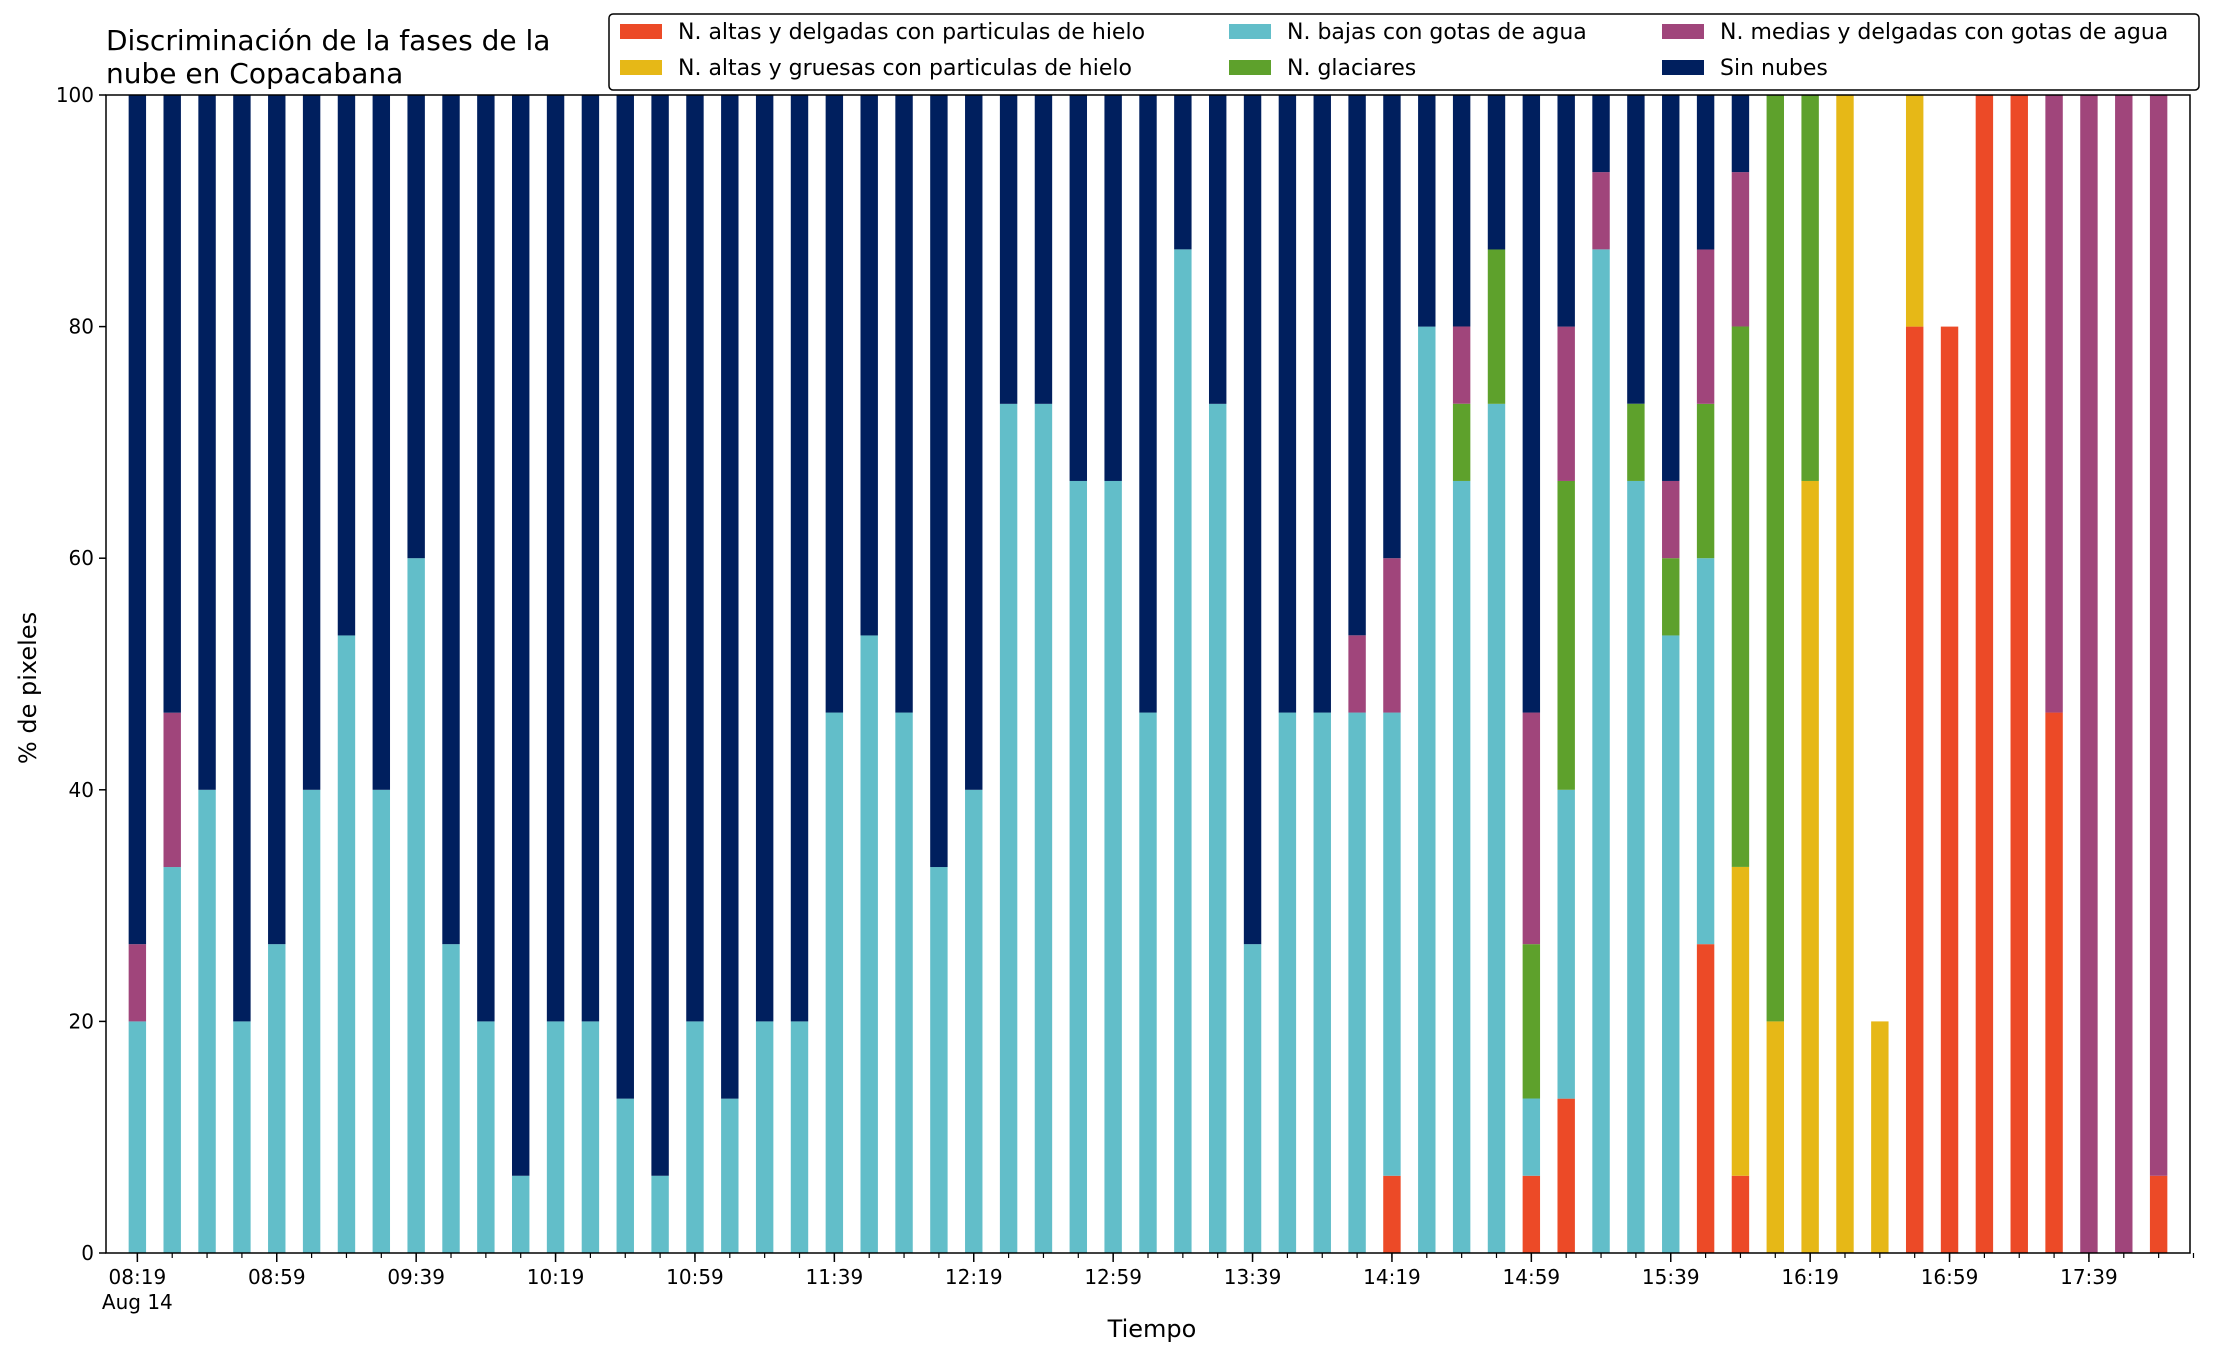  What do you see at coordinates (81, 790) in the screenshot?
I see `y-tick-label-40: 40` at bounding box center [81, 790].